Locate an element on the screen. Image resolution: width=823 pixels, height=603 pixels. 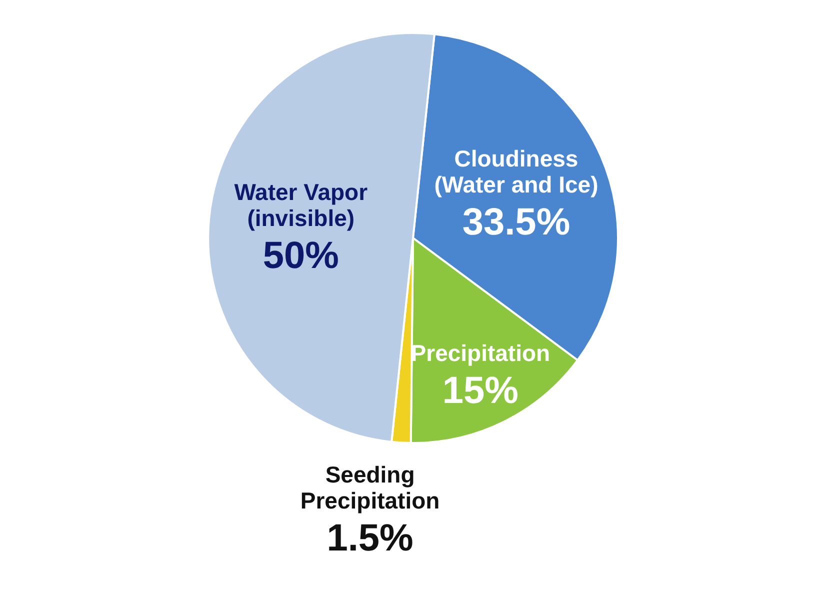
data-label: 15% is located at coordinates (480, 391).